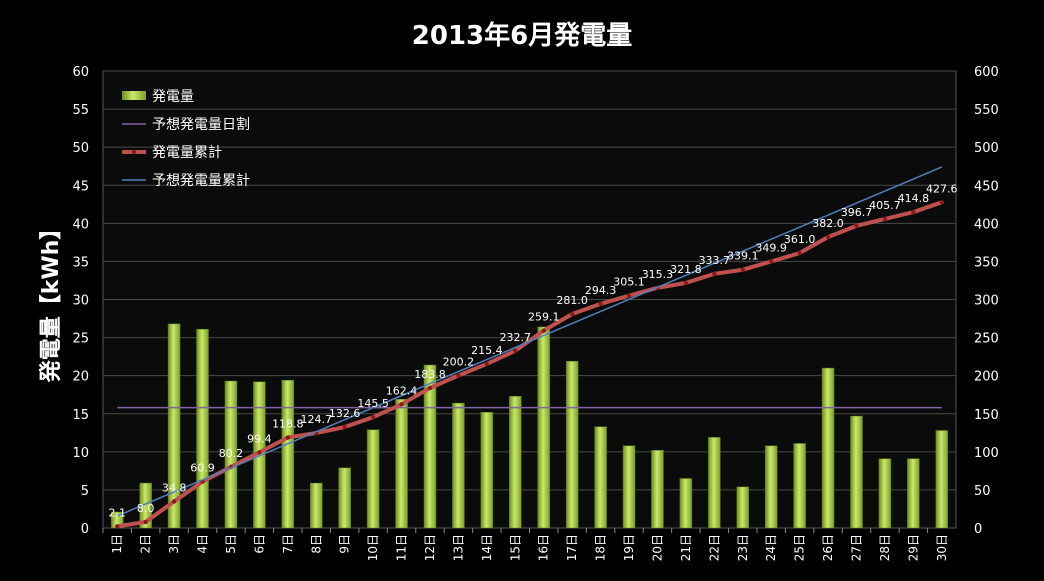  Describe the element at coordinates (856, 547) in the screenshot. I see `x-tick-label: 27日` at that location.